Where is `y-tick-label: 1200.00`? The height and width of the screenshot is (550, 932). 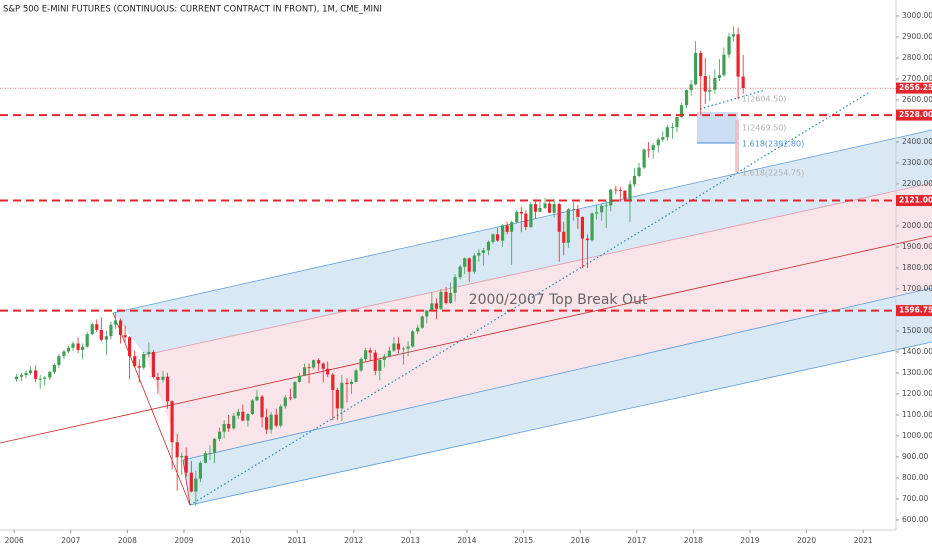 y-tick-label: 1200.00 is located at coordinates (917, 393).